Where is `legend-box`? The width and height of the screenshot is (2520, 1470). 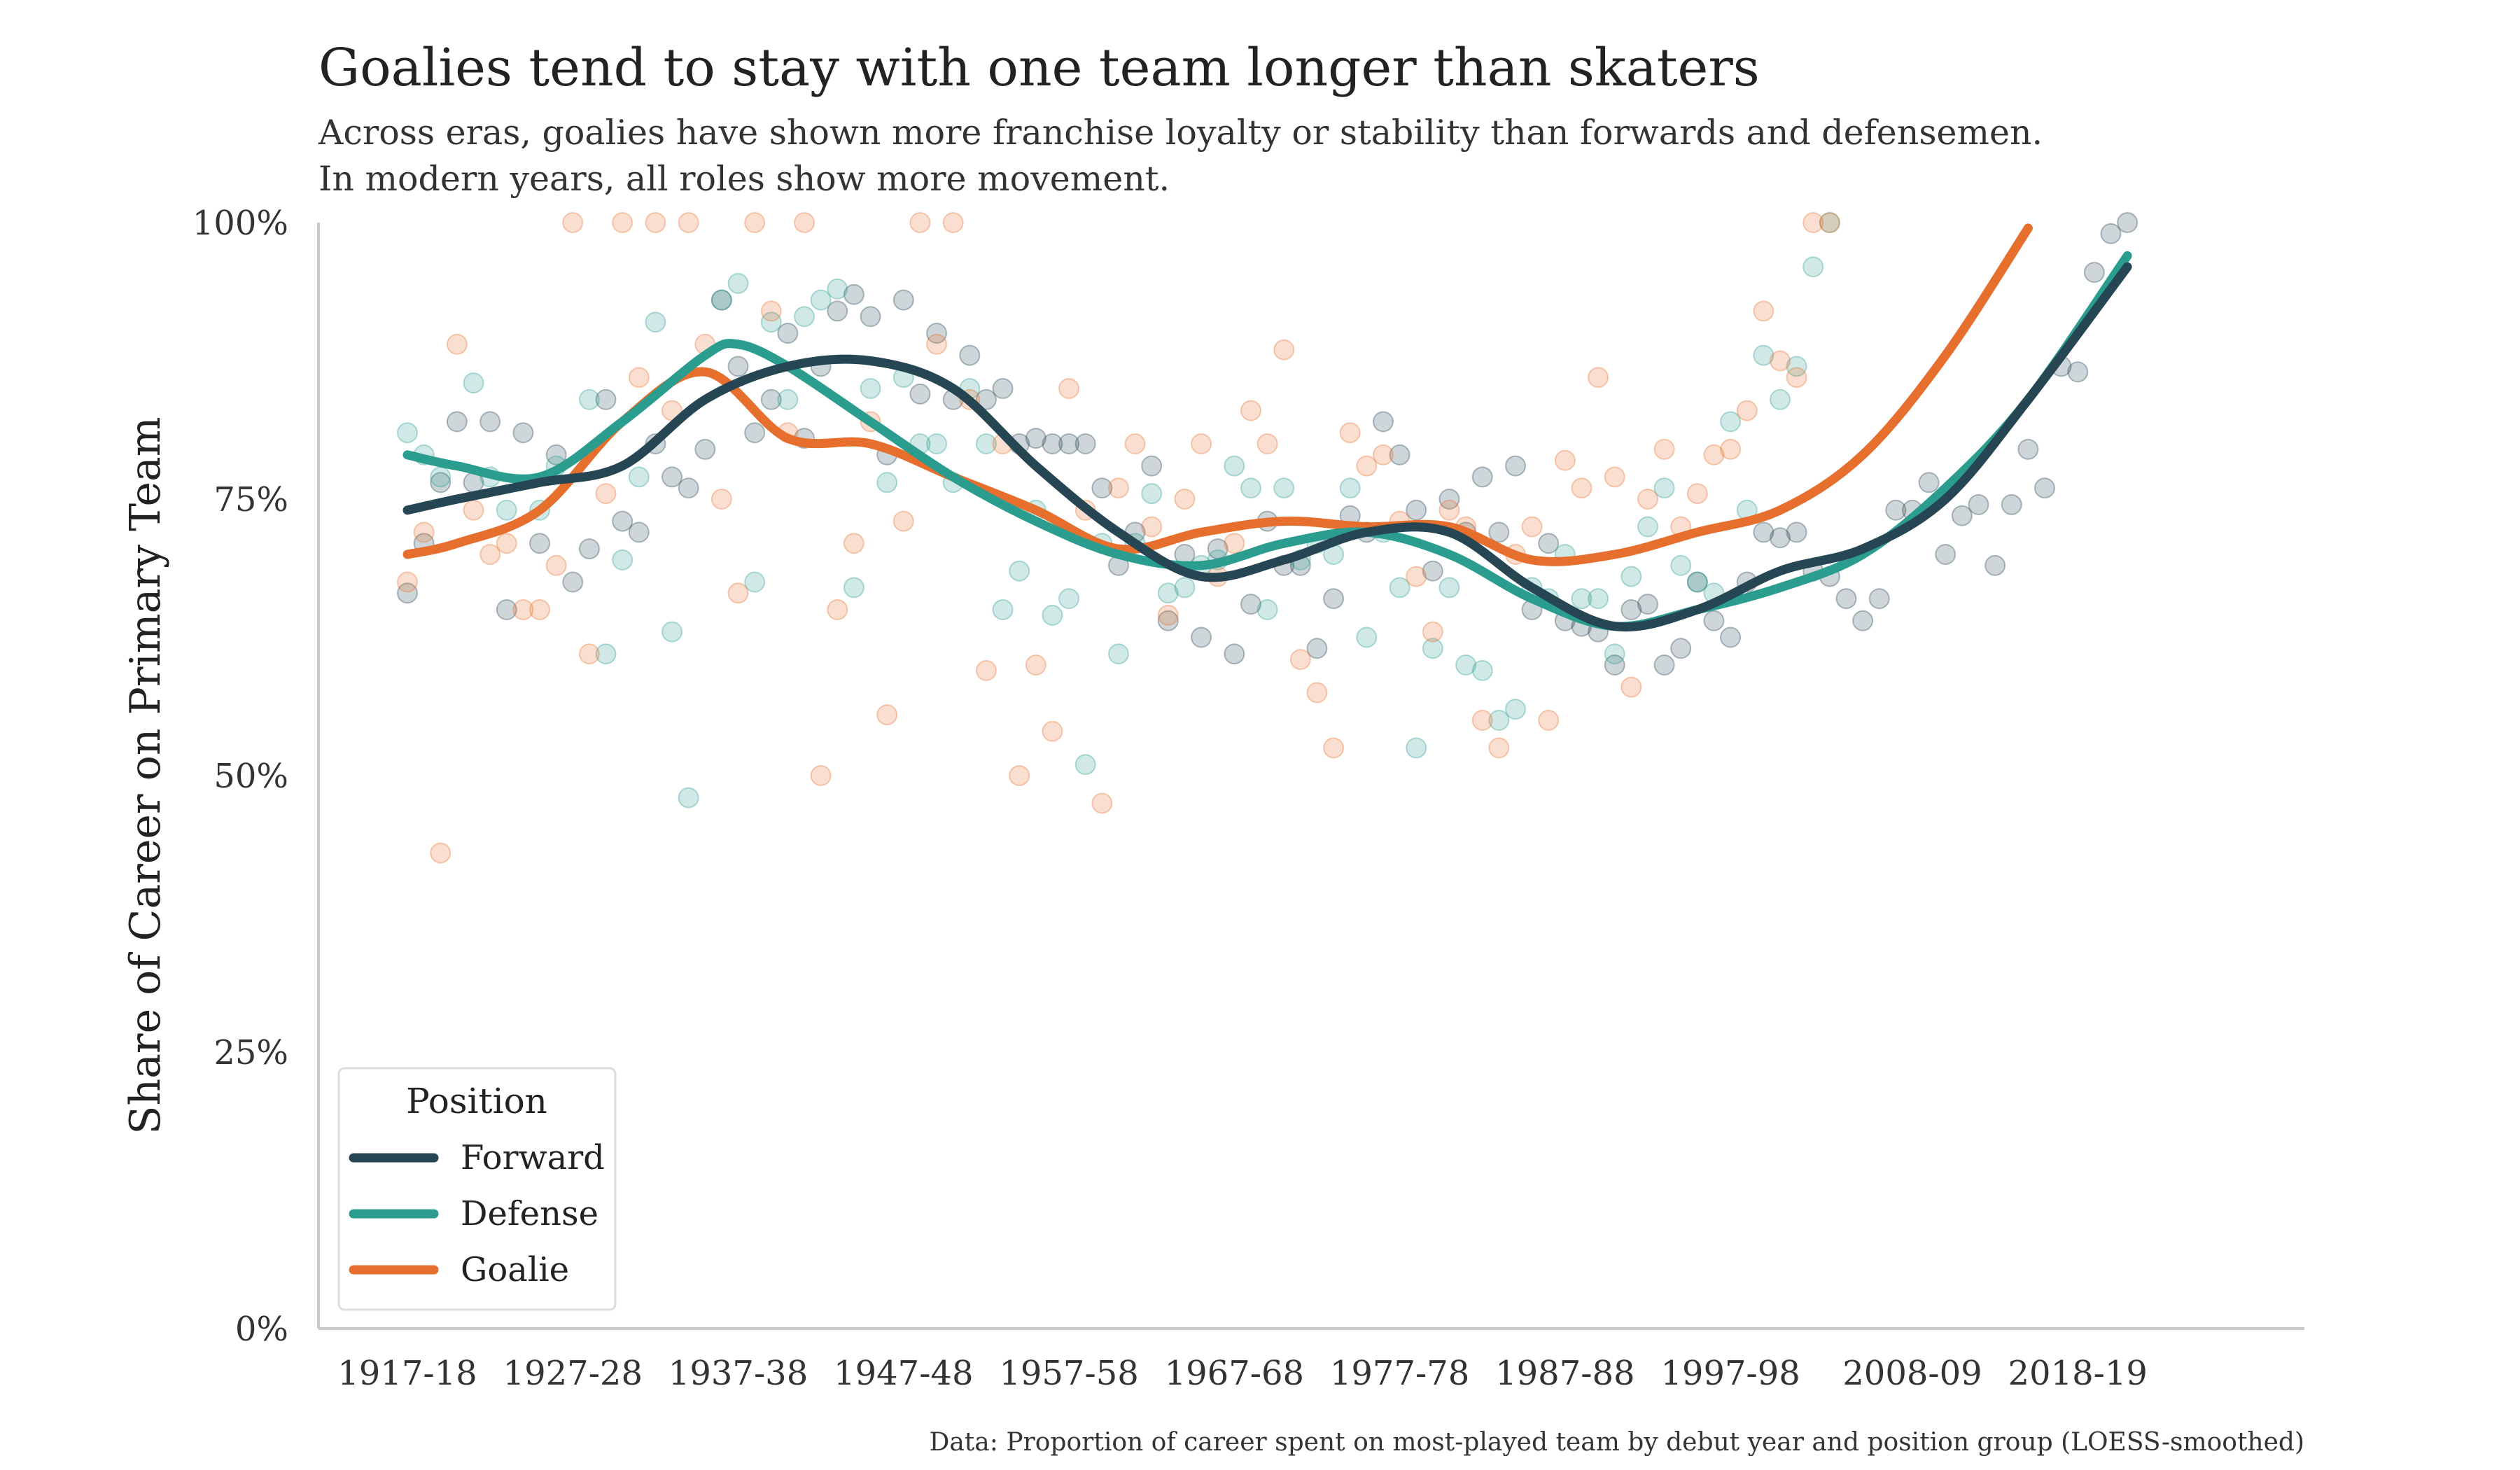
legend-box is located at coordinates (477, 1189).